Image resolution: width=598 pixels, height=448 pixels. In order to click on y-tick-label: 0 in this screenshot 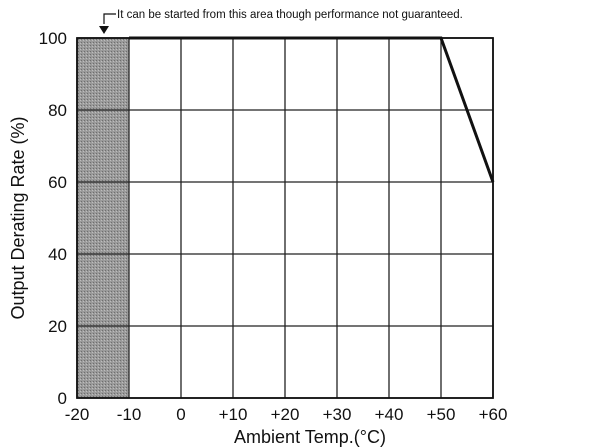, I will do `click(62, 398)`.